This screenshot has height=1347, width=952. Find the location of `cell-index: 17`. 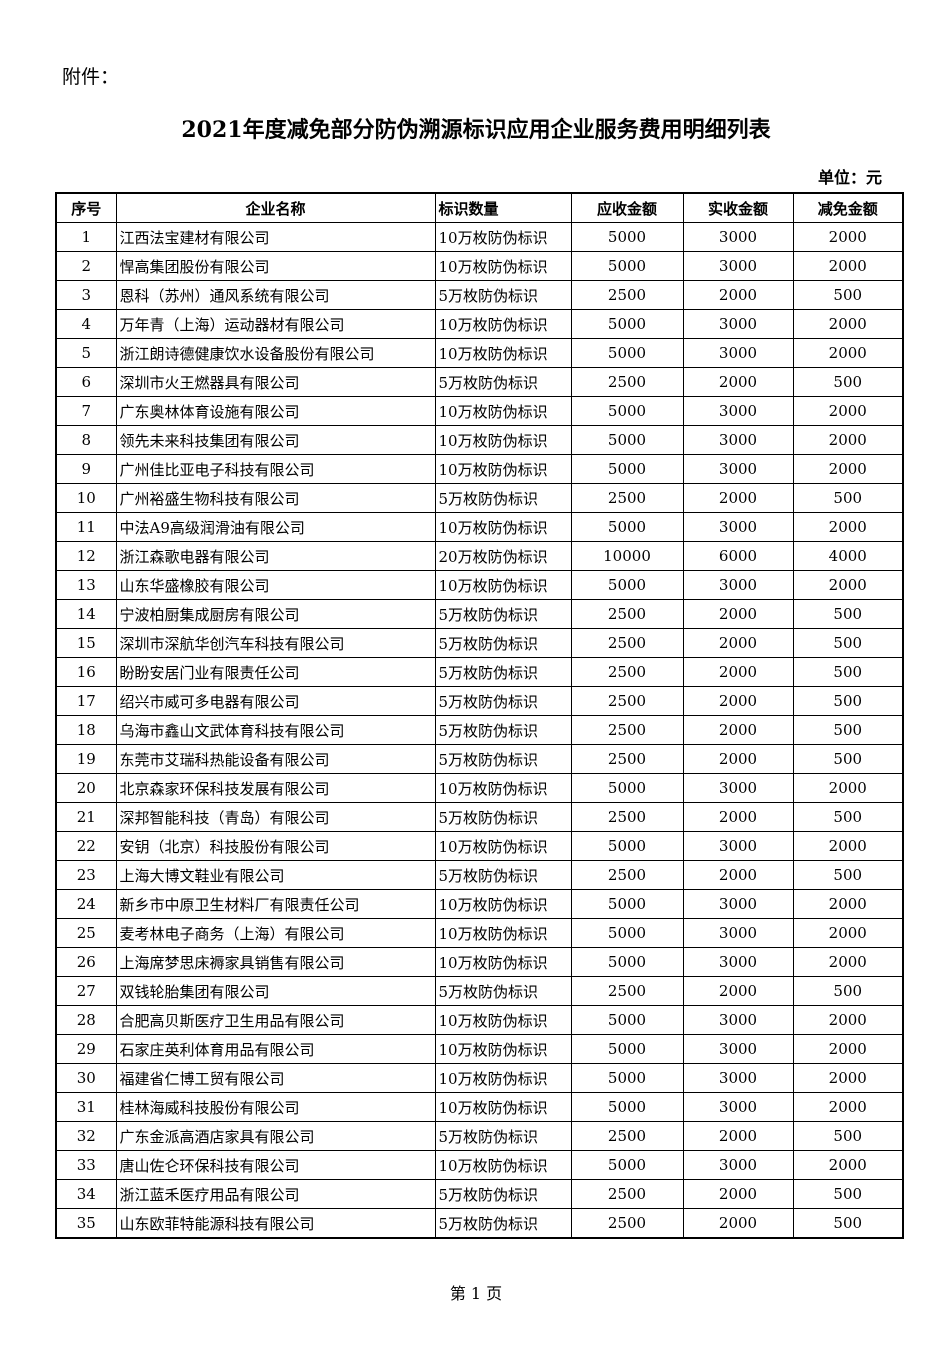

cell-index: 17 is located at coordinates (86, 701).